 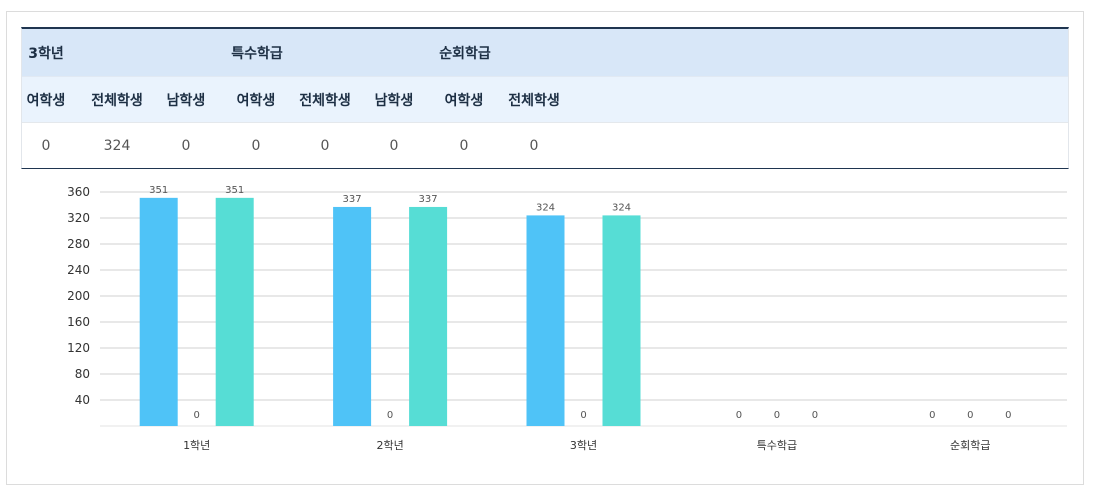 What do you see at coordinates (583, 445) in the screenshot?
I see `x-tick-label: 3학년` at bounding box center [583, 445].